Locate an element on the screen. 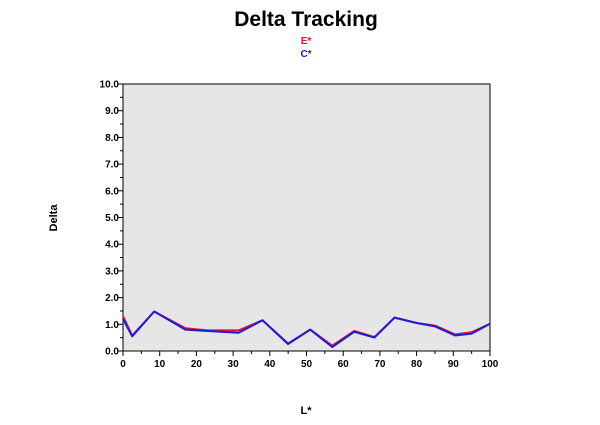  x-tick-label: 0 is located at coordinates (123, 364).